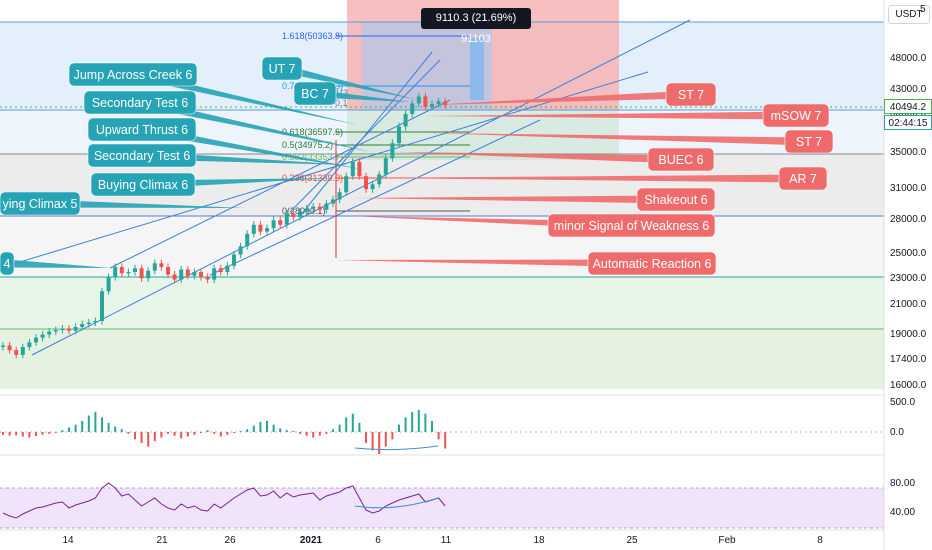  Describe the element at coordinates (442, 303) in the screenshot. I see `zone-light-green` at that location.